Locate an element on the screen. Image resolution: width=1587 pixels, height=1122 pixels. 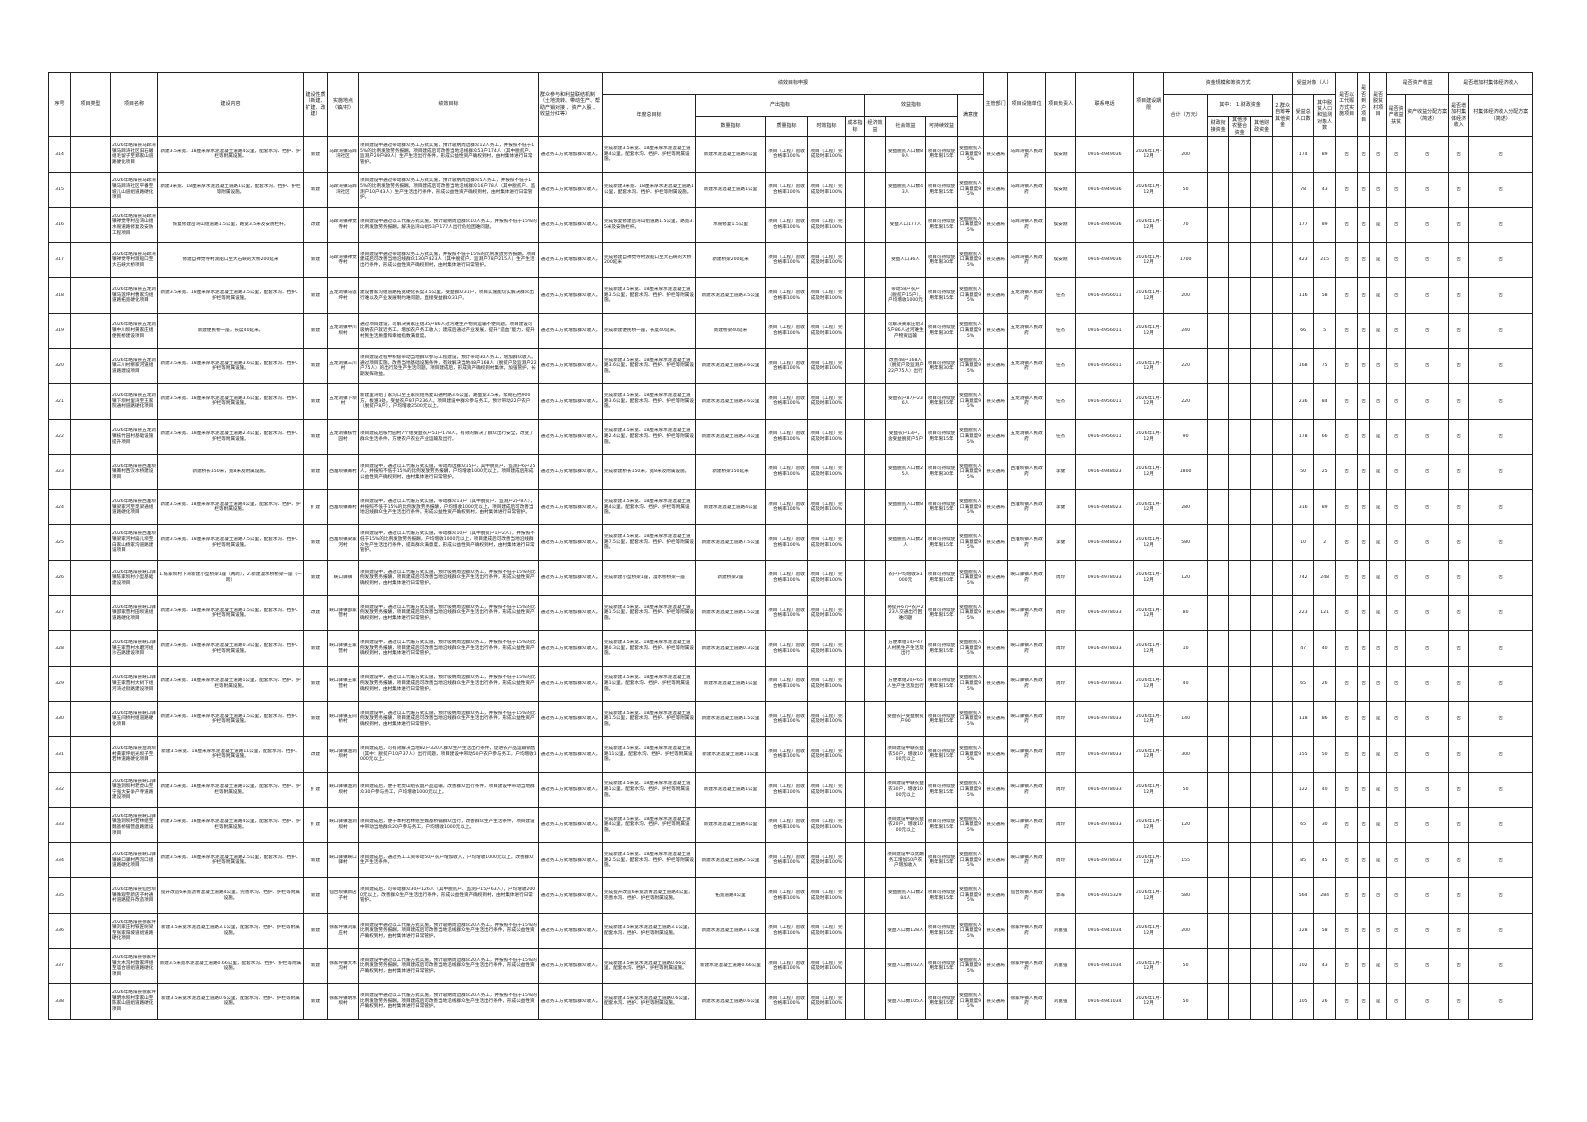
beneficiary-poor-text: 58 is located at coordinates (1324, 931).